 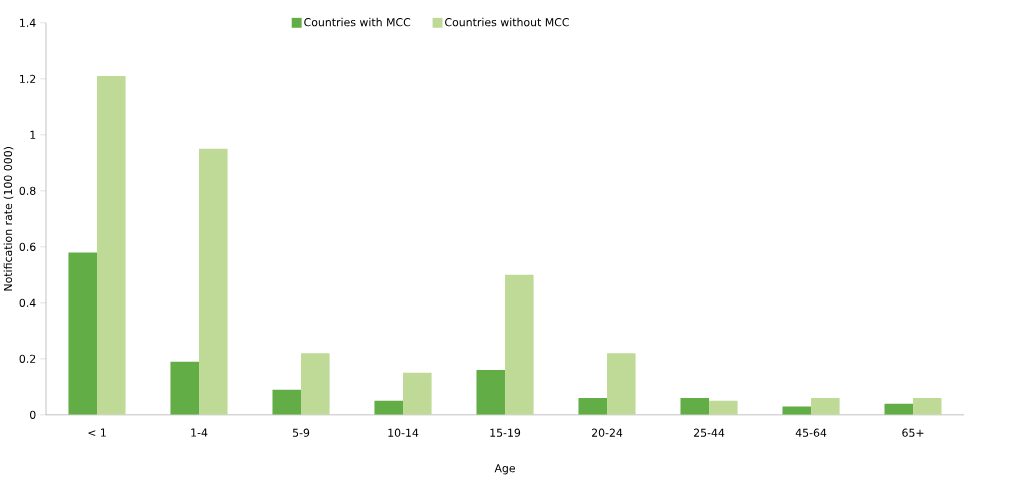 What do you see at coordinates (357, 22) in the screenshot?
I see `legend-label: Countries with MCC` at bounding box center [357, 22].